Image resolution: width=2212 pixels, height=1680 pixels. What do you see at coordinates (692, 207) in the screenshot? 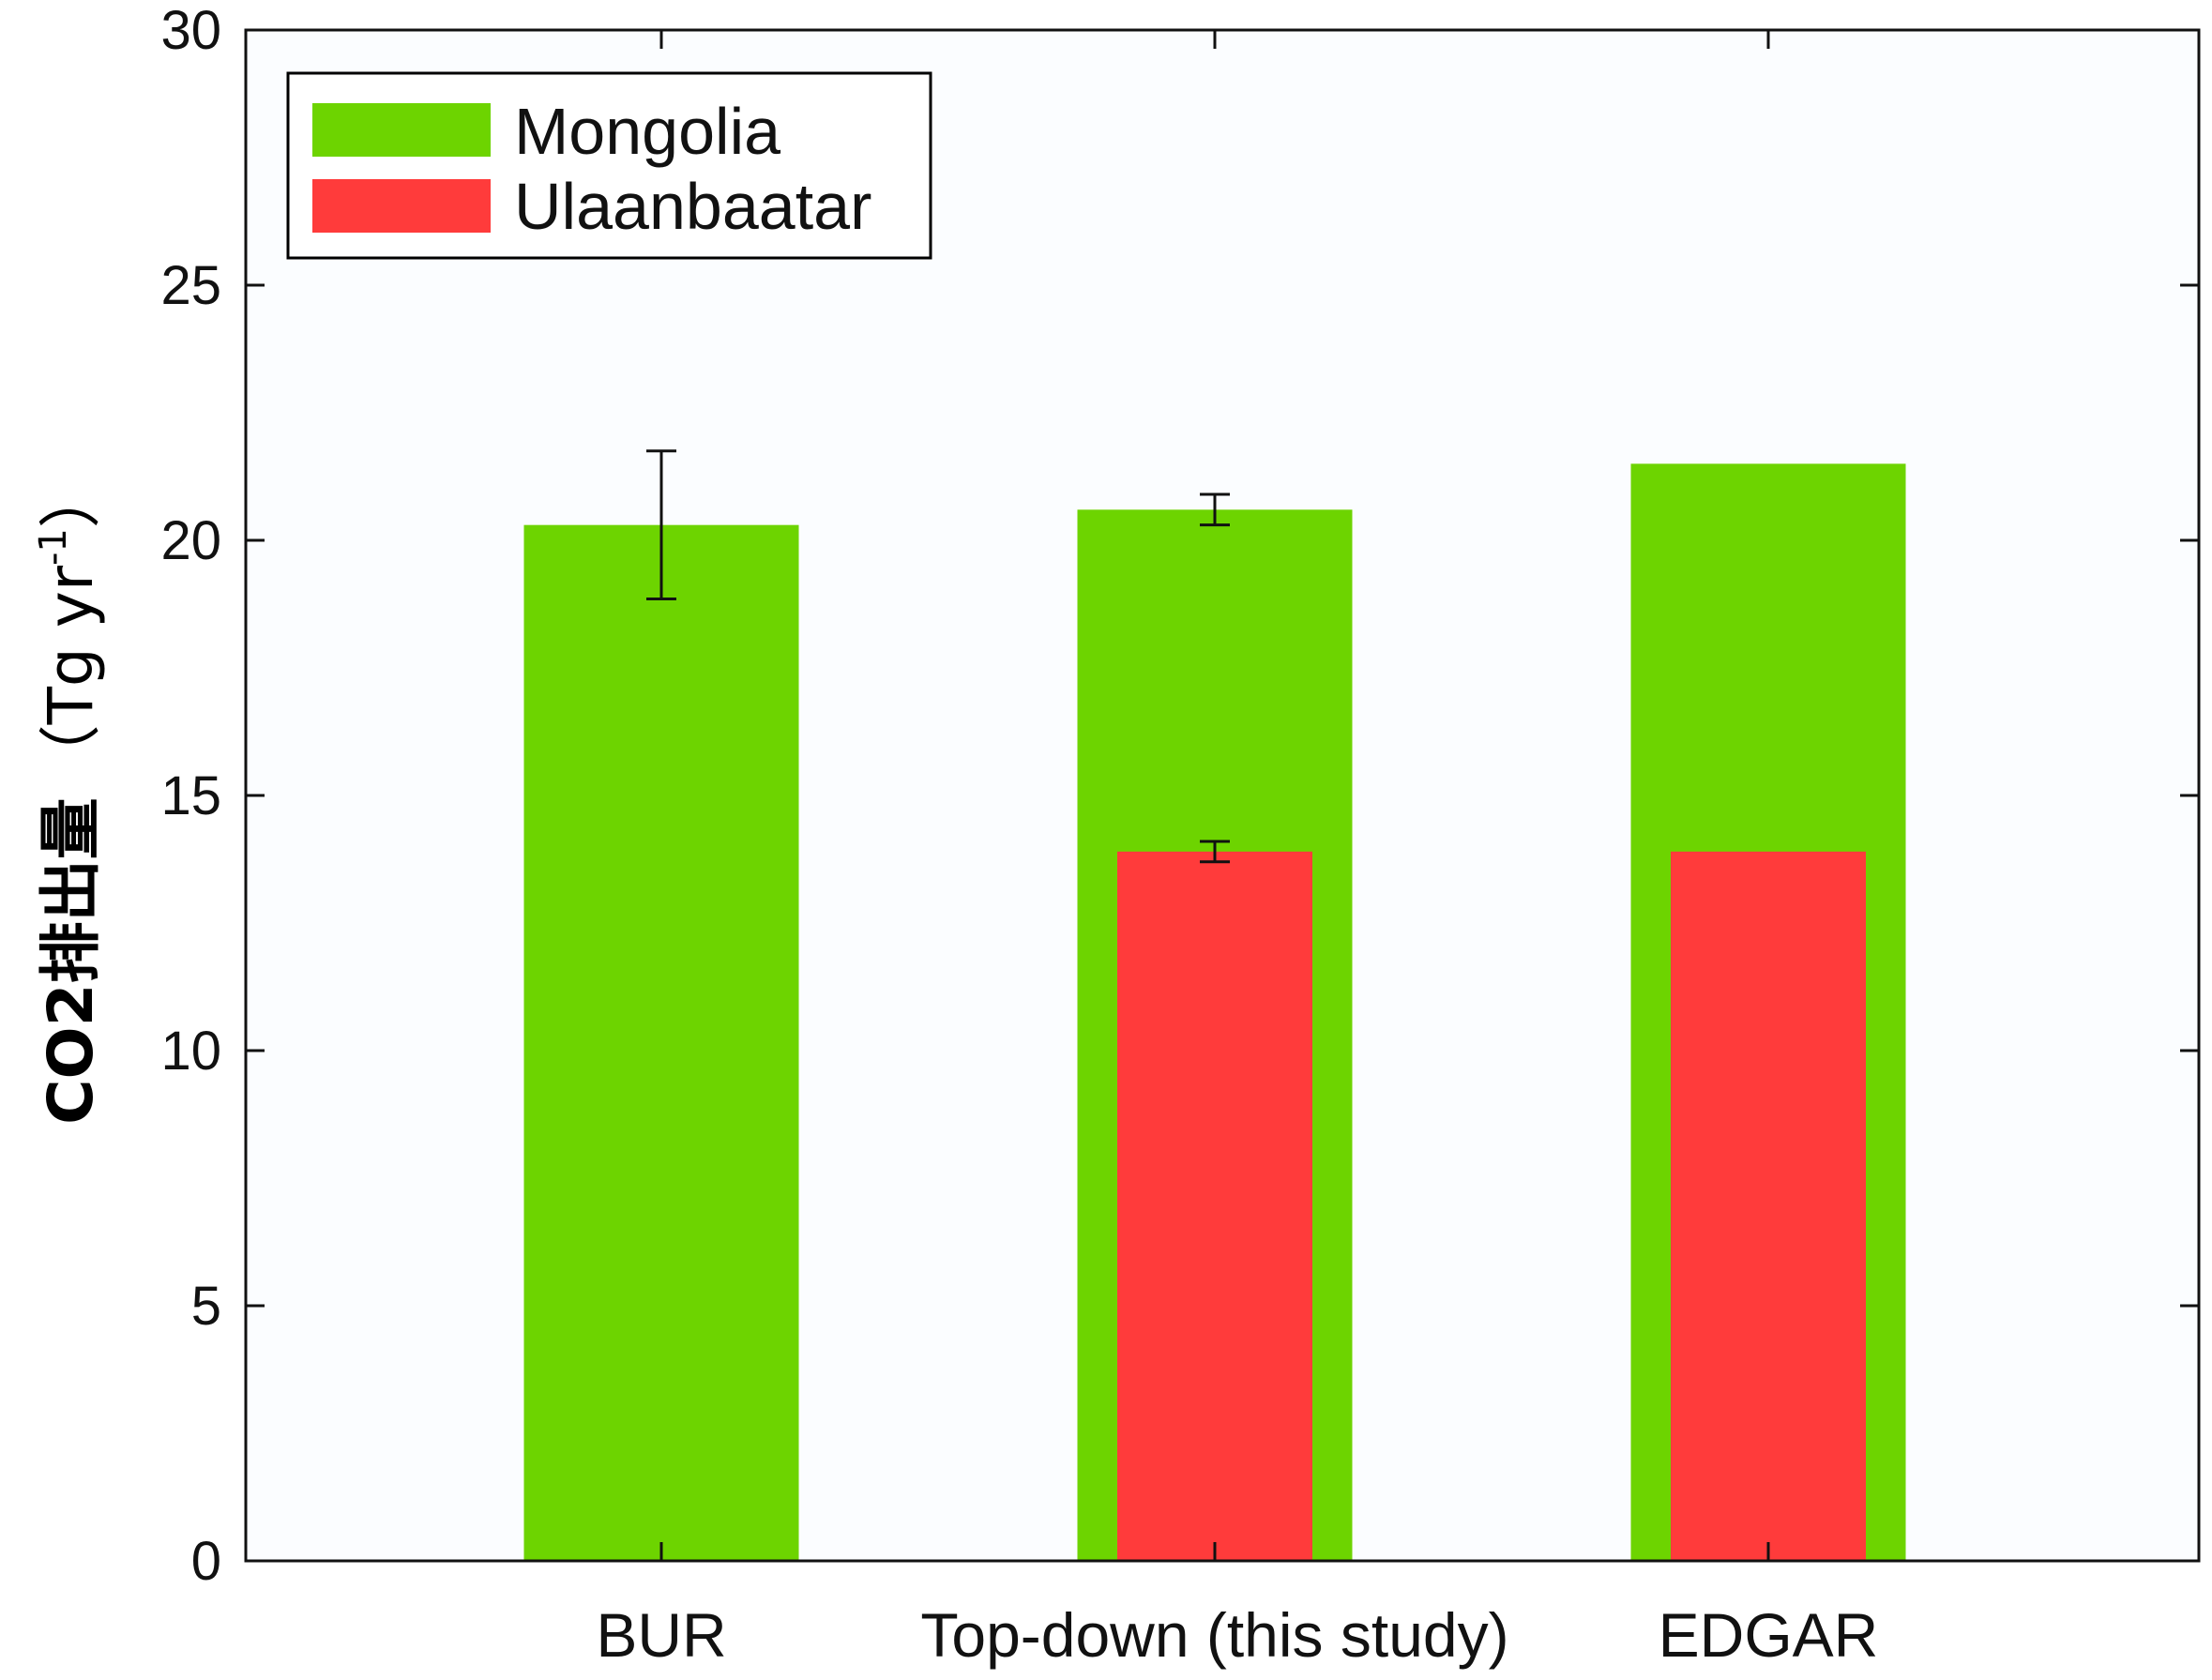
I see `legend-label-ulaanbaatar: Ulaanbaatar` at bounding box center [692, 207].